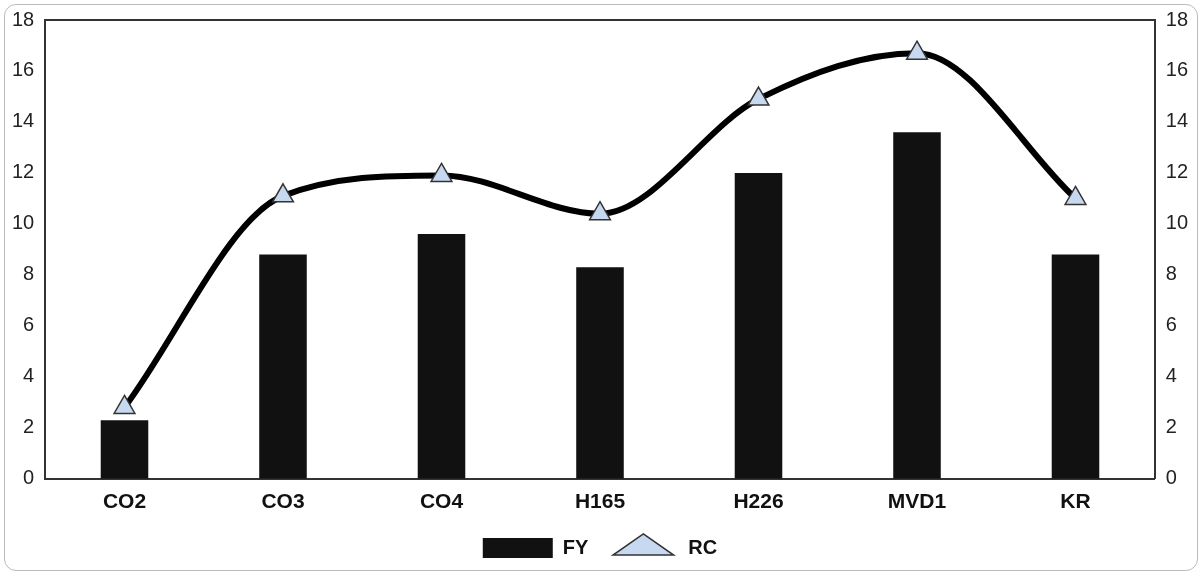  What do you see at coordinates (1171, 324) in the screenshot?
I see `y2-tick-label: 6` at bounding box center [1171, 324].